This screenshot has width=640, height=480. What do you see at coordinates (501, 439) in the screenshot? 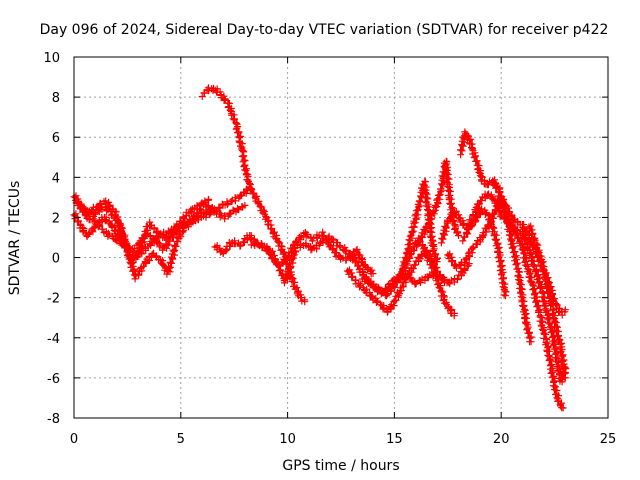
I see `x-tick-label: 20` at bounding box center [501, 439].